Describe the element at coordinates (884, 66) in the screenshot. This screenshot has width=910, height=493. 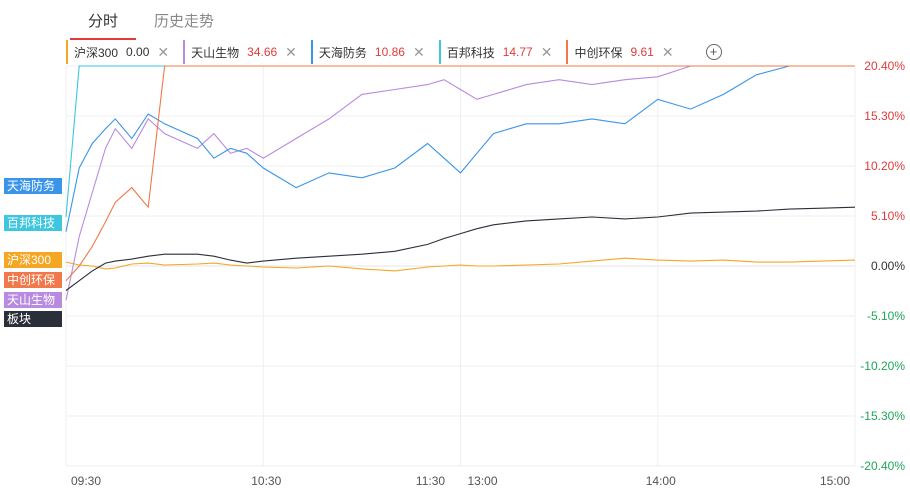
I see `y-tick-label: 20.40%` at that location.